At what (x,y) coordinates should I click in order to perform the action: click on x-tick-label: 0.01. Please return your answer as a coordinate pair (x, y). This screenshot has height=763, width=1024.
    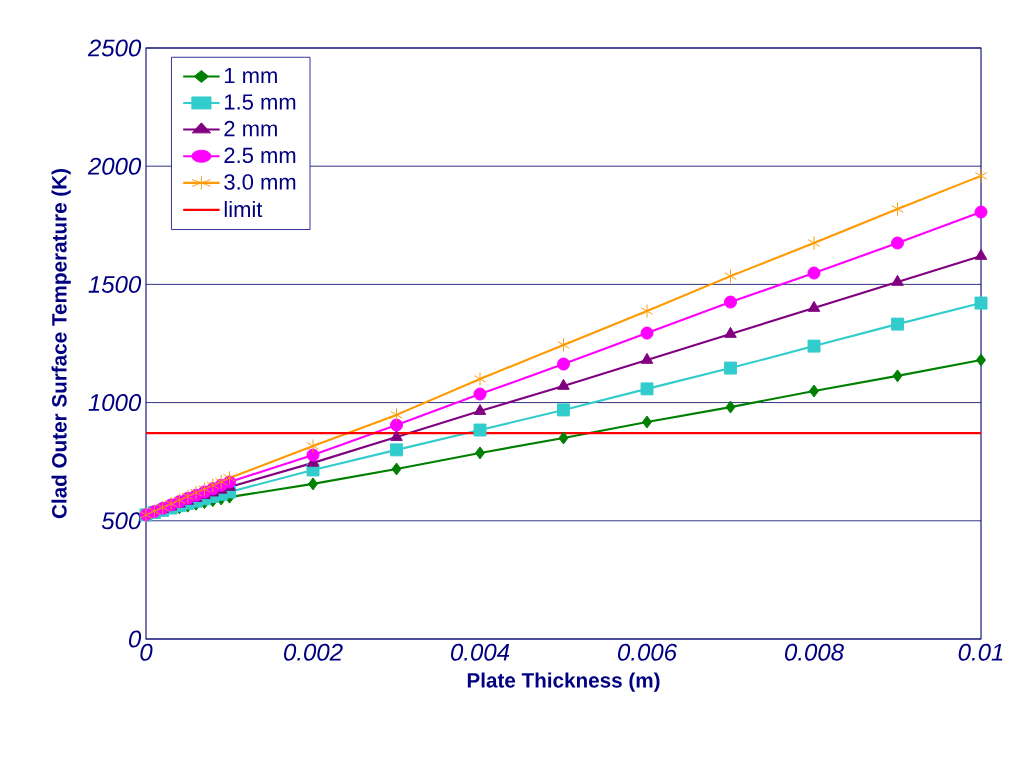
    Looking at the image, I should click on (980, 652).